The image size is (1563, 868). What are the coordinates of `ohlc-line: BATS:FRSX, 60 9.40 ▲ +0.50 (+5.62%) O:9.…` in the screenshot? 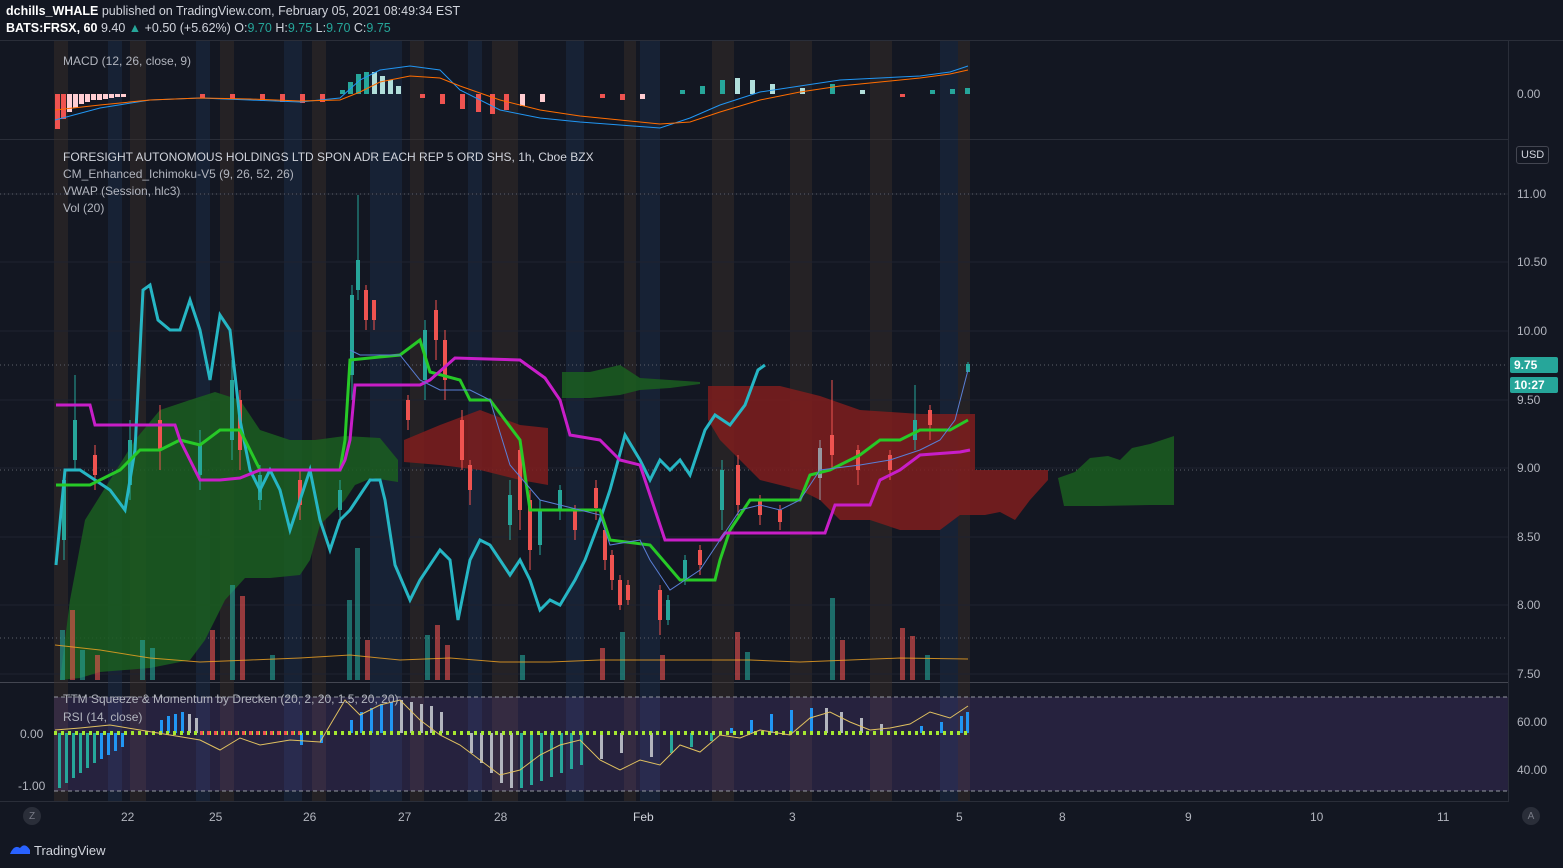 It's located at (198, 28).